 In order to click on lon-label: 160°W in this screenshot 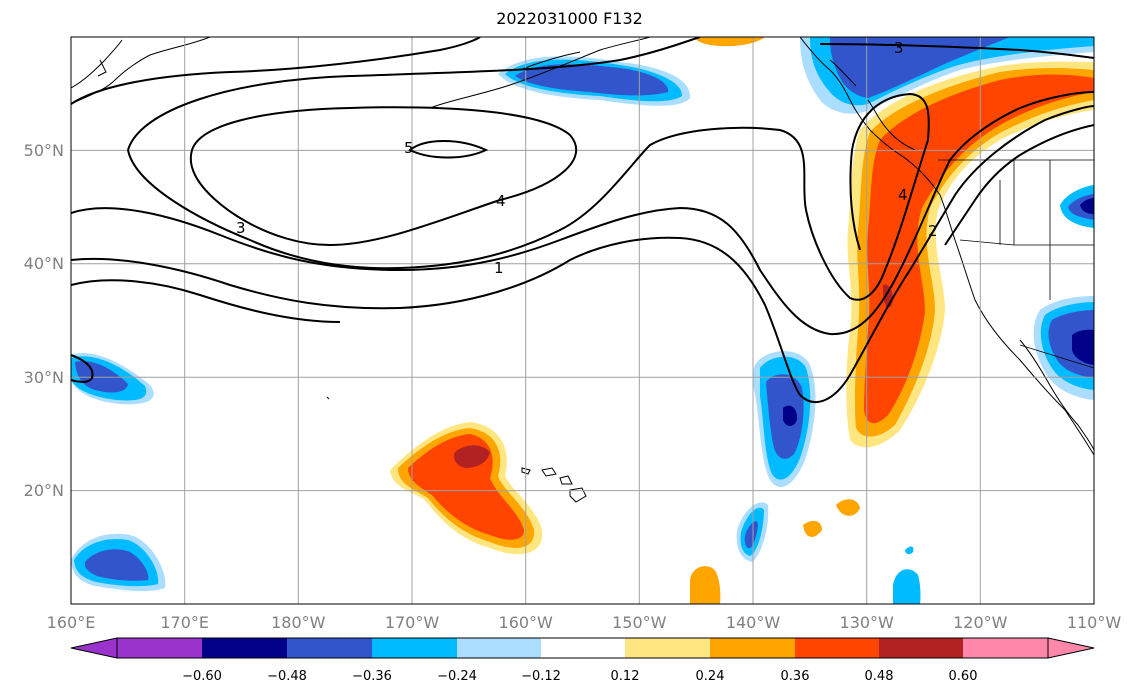, I will do `click(526, 622)`.